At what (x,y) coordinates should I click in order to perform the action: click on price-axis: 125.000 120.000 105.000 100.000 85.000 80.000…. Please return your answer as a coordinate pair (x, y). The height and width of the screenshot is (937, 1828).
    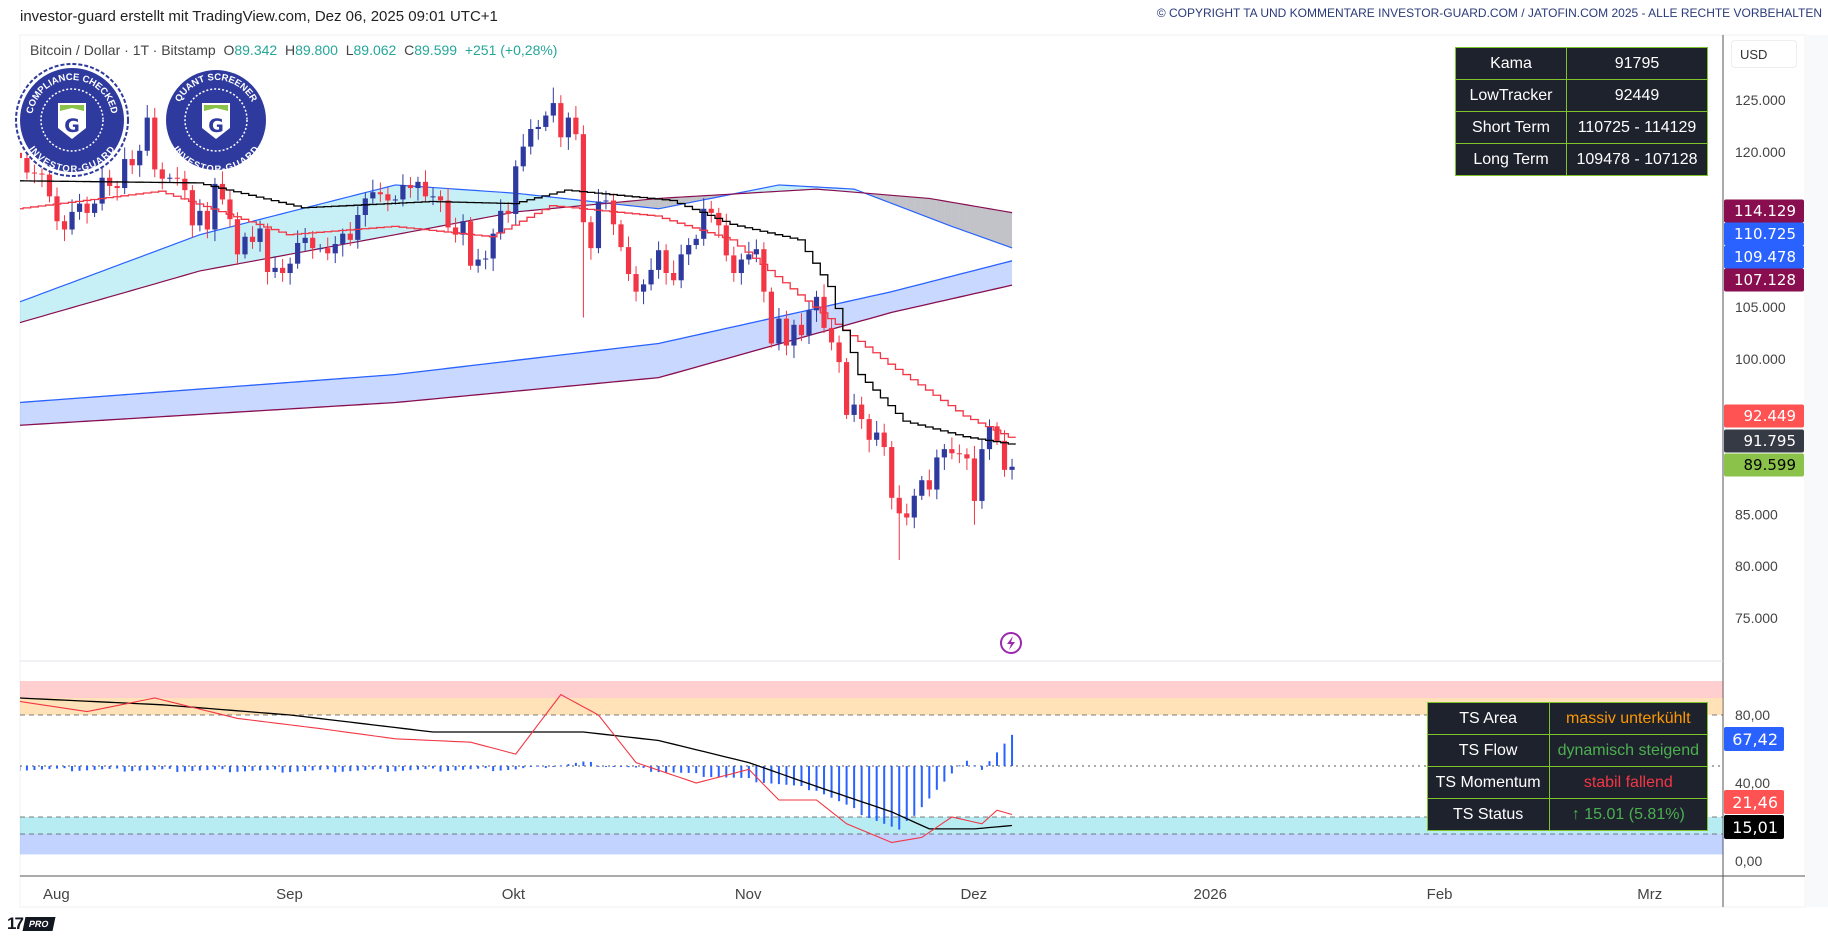
    Looking at the image, I should click on (1764, 359).